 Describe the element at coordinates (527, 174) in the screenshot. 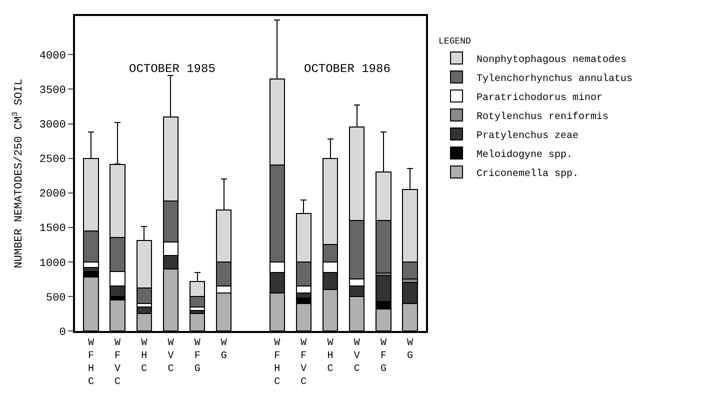

I see `legend-label: Criconemella spp.` at that location.